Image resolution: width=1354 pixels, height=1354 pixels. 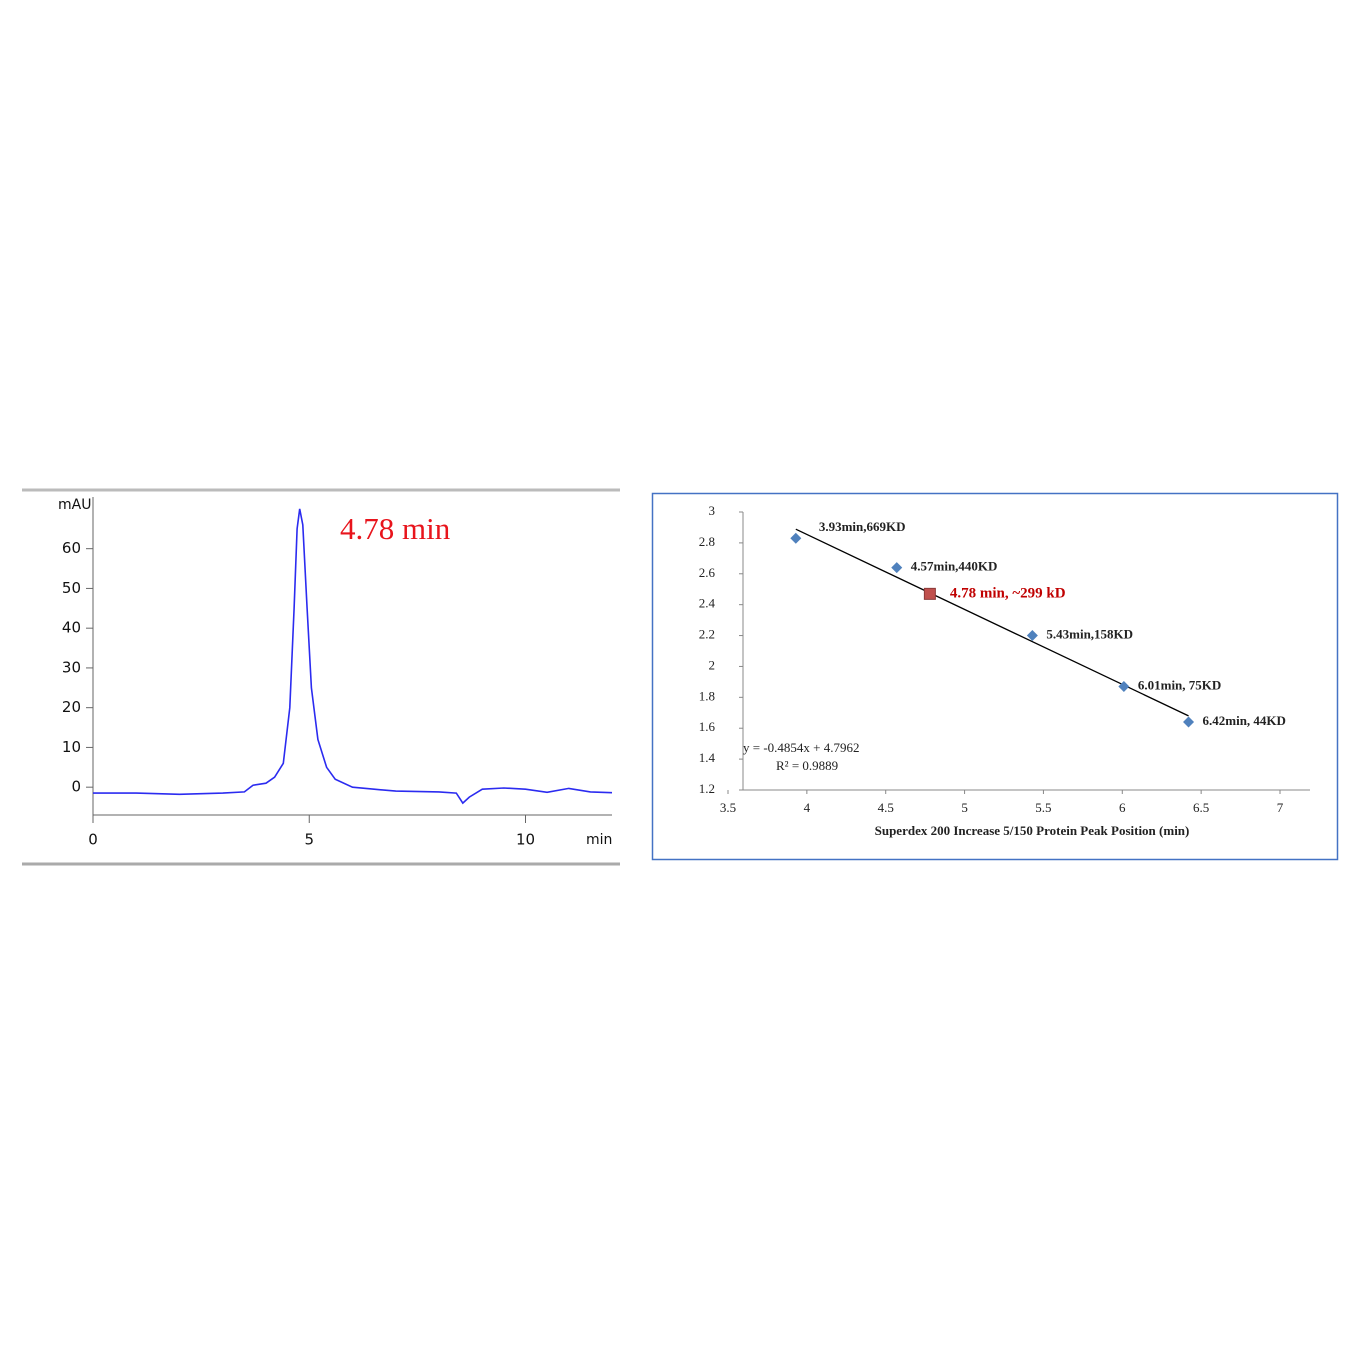 What do you see at coordinates (1179, 685) in the screenshot?
I see `point-label: 6.01min, 75KD` at bounding box center [1179, 685].